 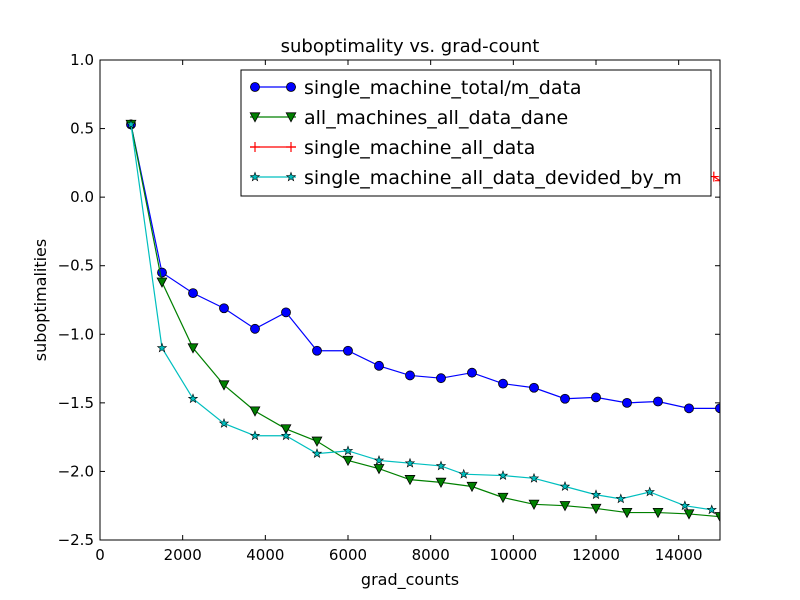 I want to click on y-tick-label: 0.5, so click(x=82, y=129).